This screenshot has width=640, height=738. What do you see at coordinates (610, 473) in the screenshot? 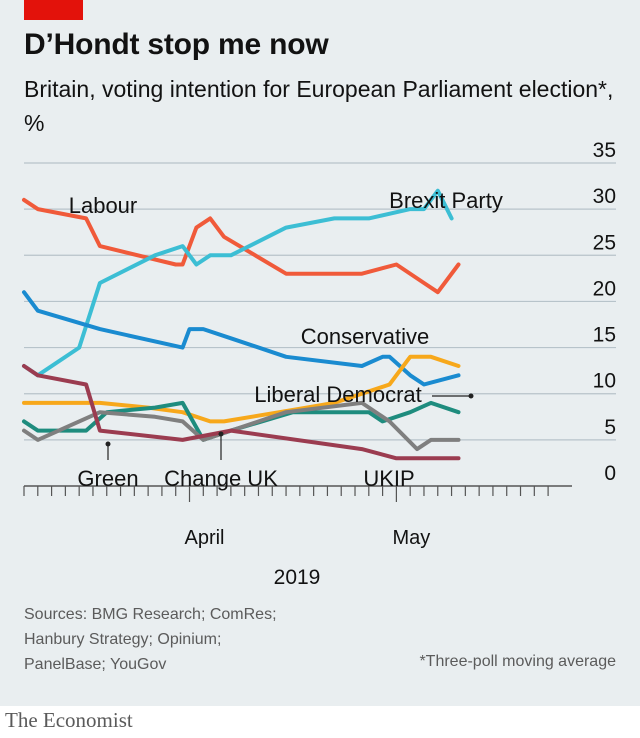
I see `y-tick-label: 0` at bounding box center [610, 473].